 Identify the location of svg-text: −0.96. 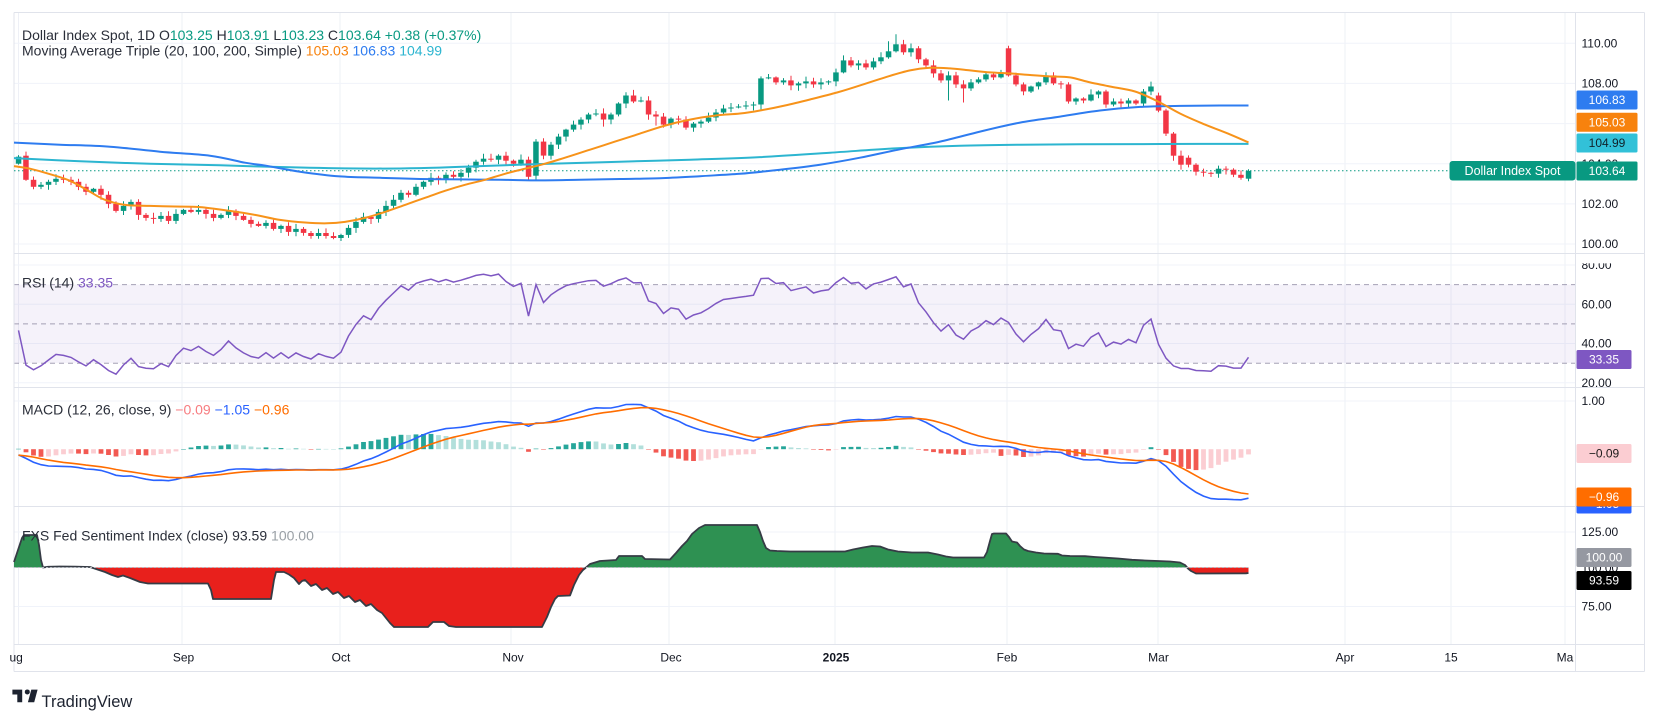
(1604, 497).